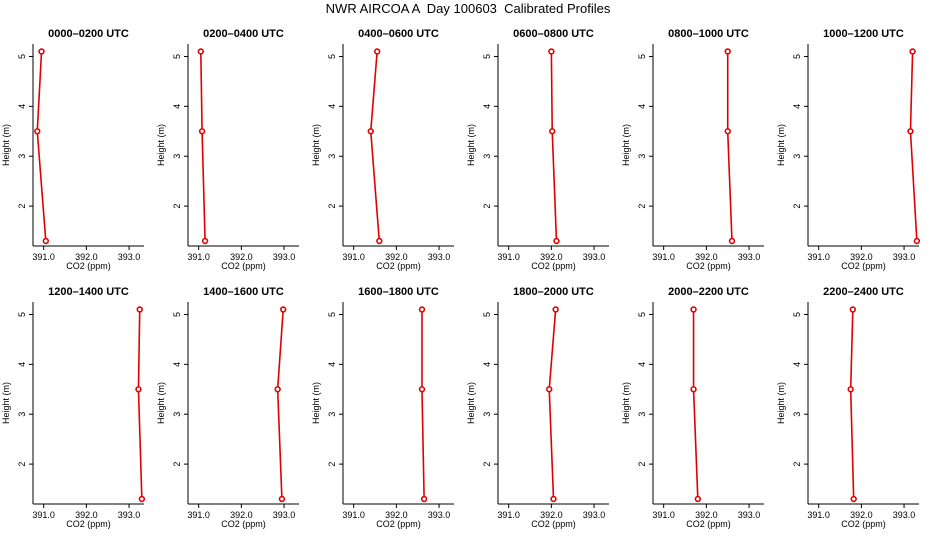  Describe the element at coordinates (177, 464) in the screenshot. I see `panel-8-y-tick-label: 2` at that location.